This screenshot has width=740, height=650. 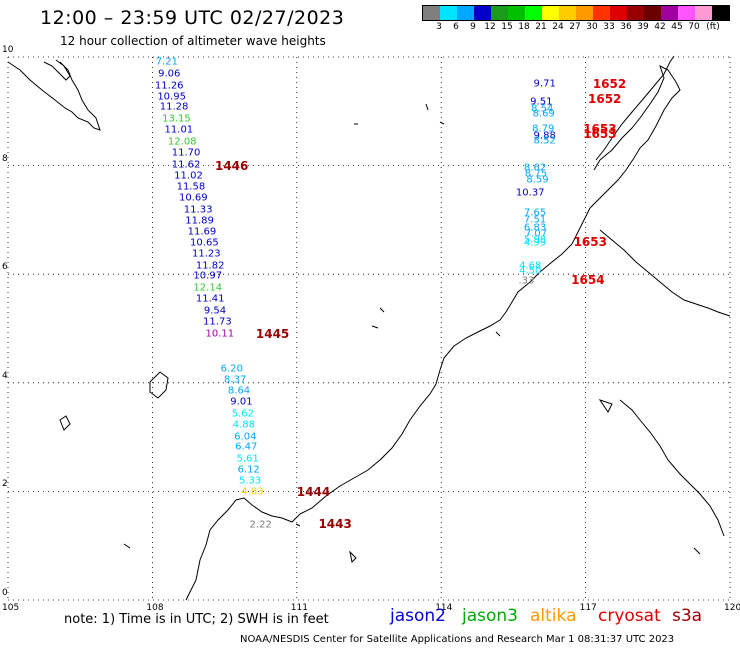 What do you see at coordinates (444, 608) in the screenshot?
I see `x-tick-label: 114` at bounding box center [444, 608].